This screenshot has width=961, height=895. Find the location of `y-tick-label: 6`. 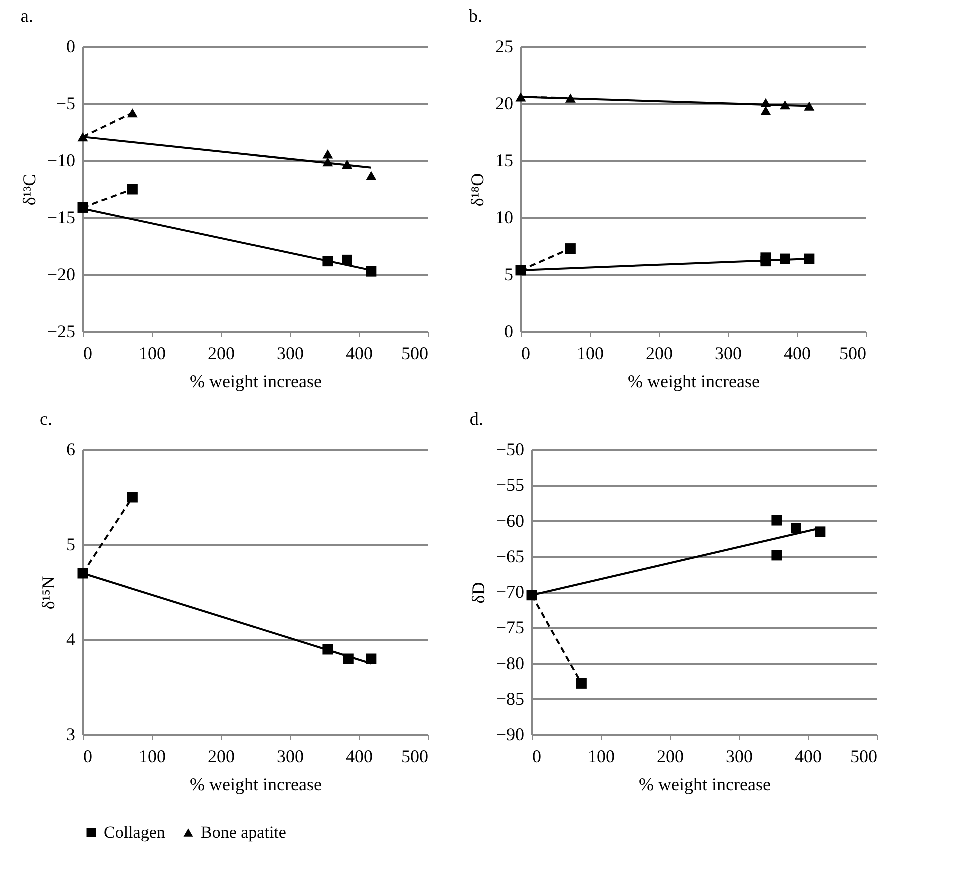

y-tick-label: 6 is located at coordinates (71, 450).